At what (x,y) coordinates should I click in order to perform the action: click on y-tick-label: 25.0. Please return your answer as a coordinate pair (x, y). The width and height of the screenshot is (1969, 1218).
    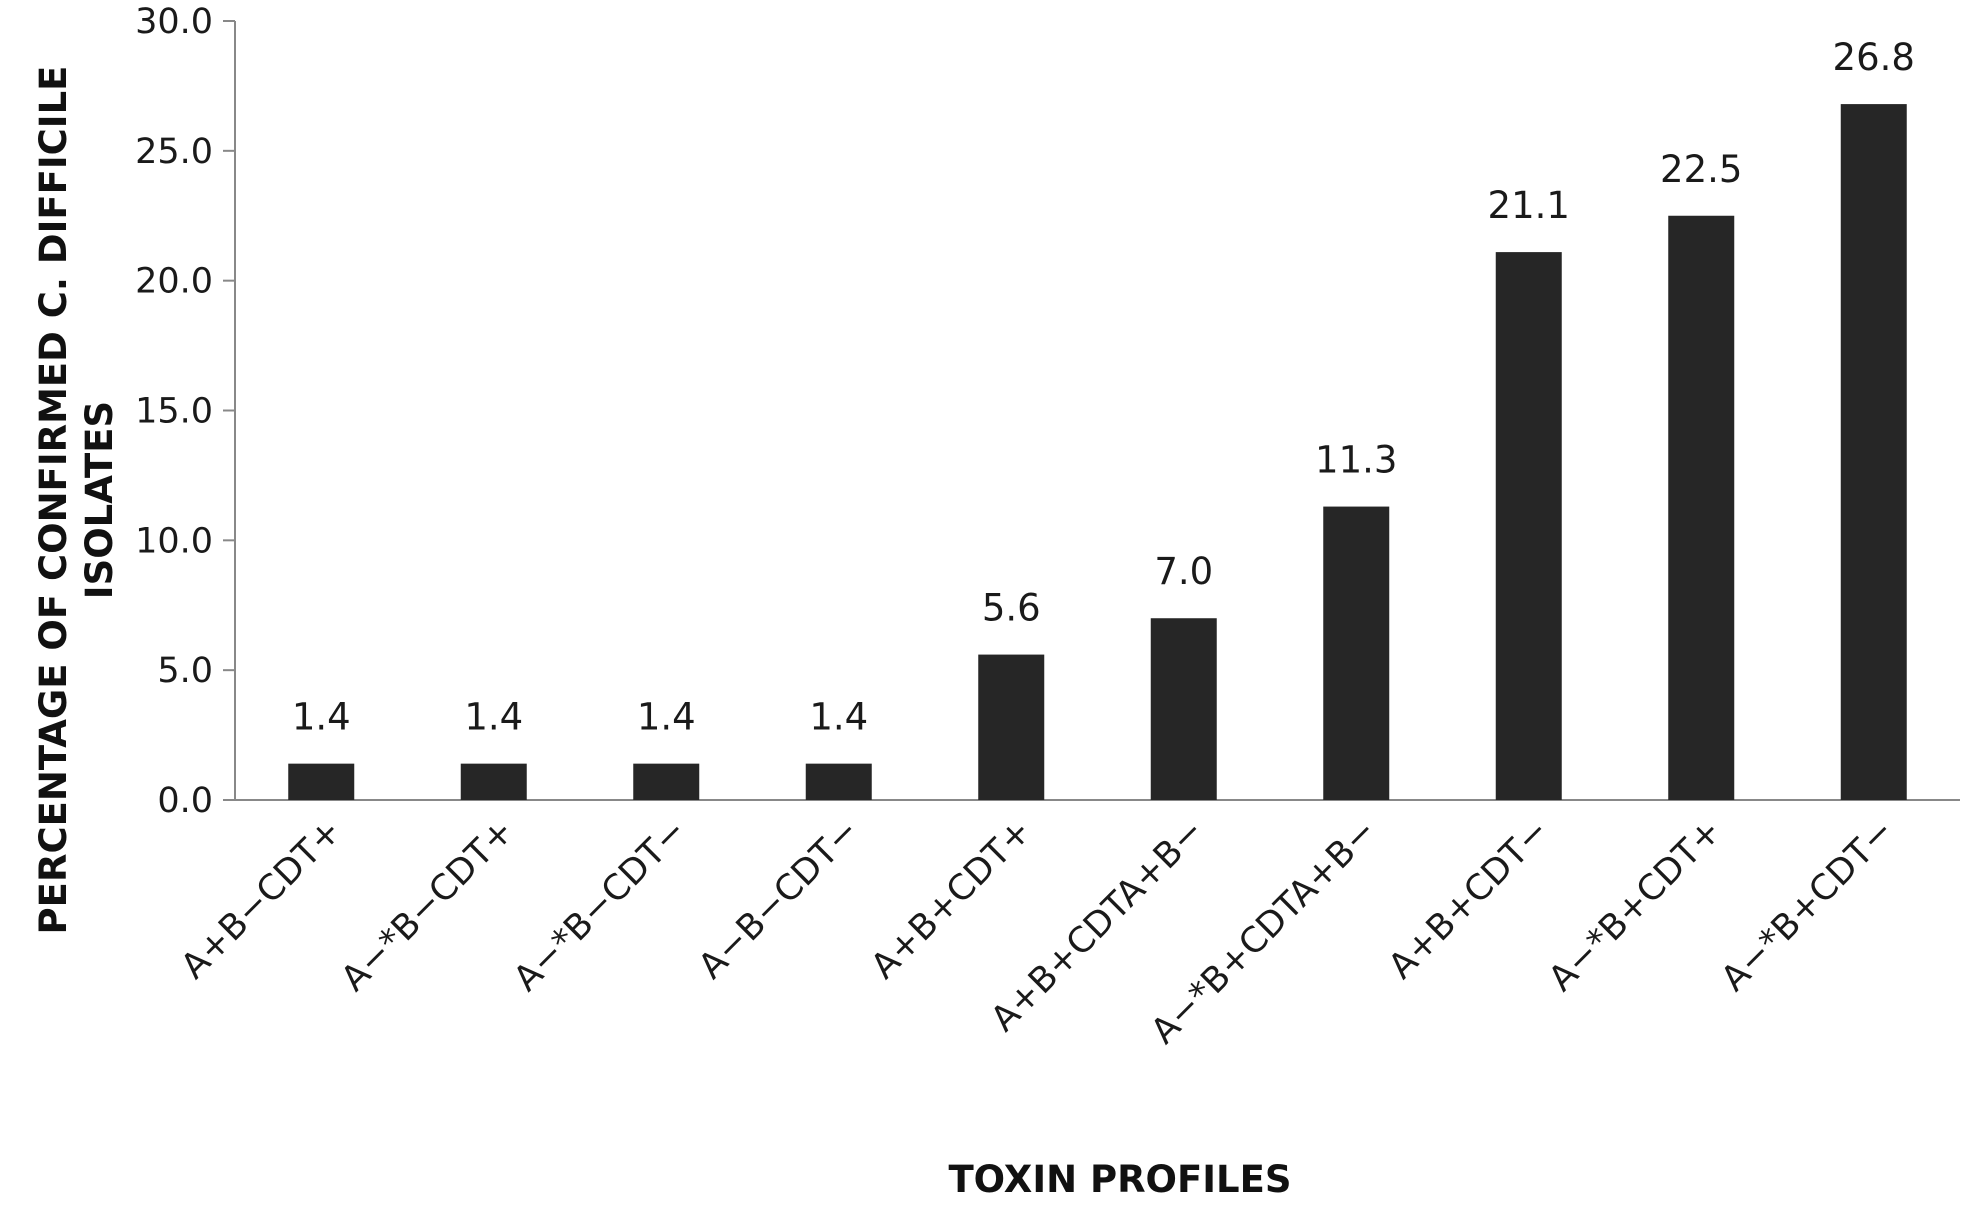
    Looking at the image, I should click on (174, 152).